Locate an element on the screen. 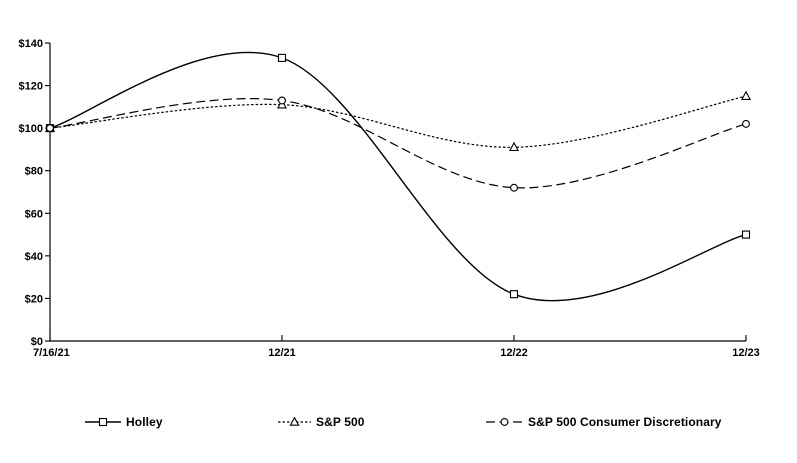 The height and width of the screenshot is (463, 797). x-tick-label: 7/16/21 is located at coordinates (51, 353).